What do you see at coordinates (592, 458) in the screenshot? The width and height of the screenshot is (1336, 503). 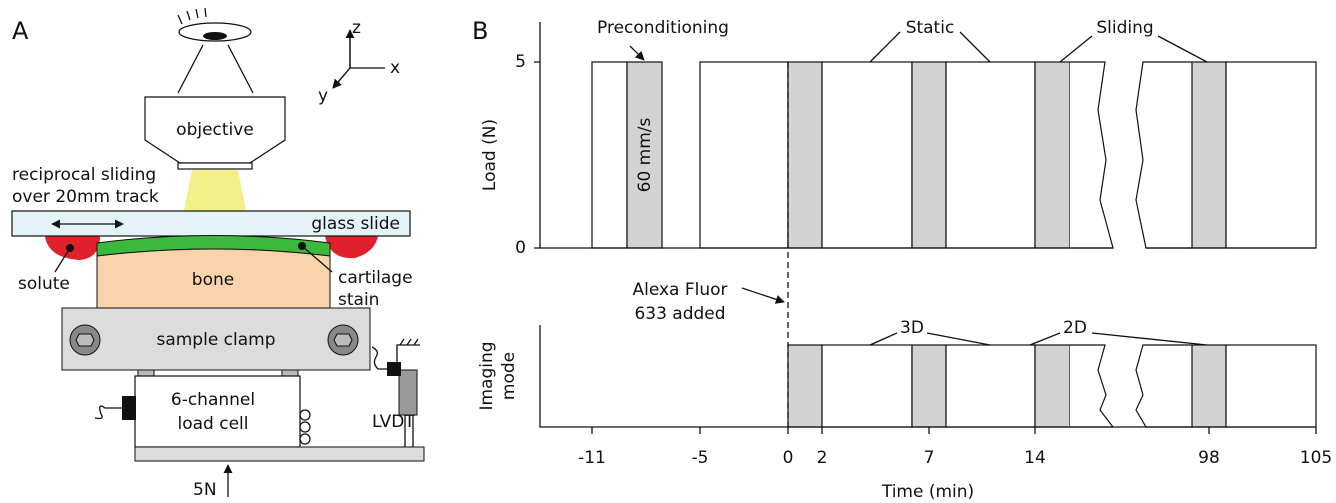 I see `x-tick-label: -11` at bounding box center [592, 458].